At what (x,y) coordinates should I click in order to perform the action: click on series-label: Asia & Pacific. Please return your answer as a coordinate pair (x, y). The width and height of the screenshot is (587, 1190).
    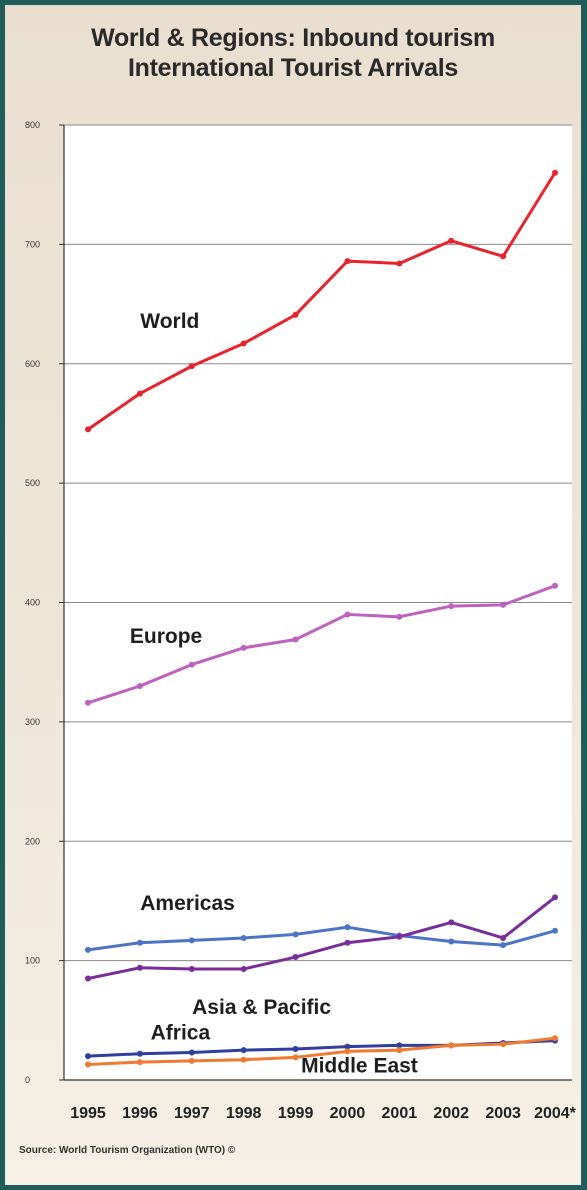
    Looking at the image, I should click on (261, 1007).